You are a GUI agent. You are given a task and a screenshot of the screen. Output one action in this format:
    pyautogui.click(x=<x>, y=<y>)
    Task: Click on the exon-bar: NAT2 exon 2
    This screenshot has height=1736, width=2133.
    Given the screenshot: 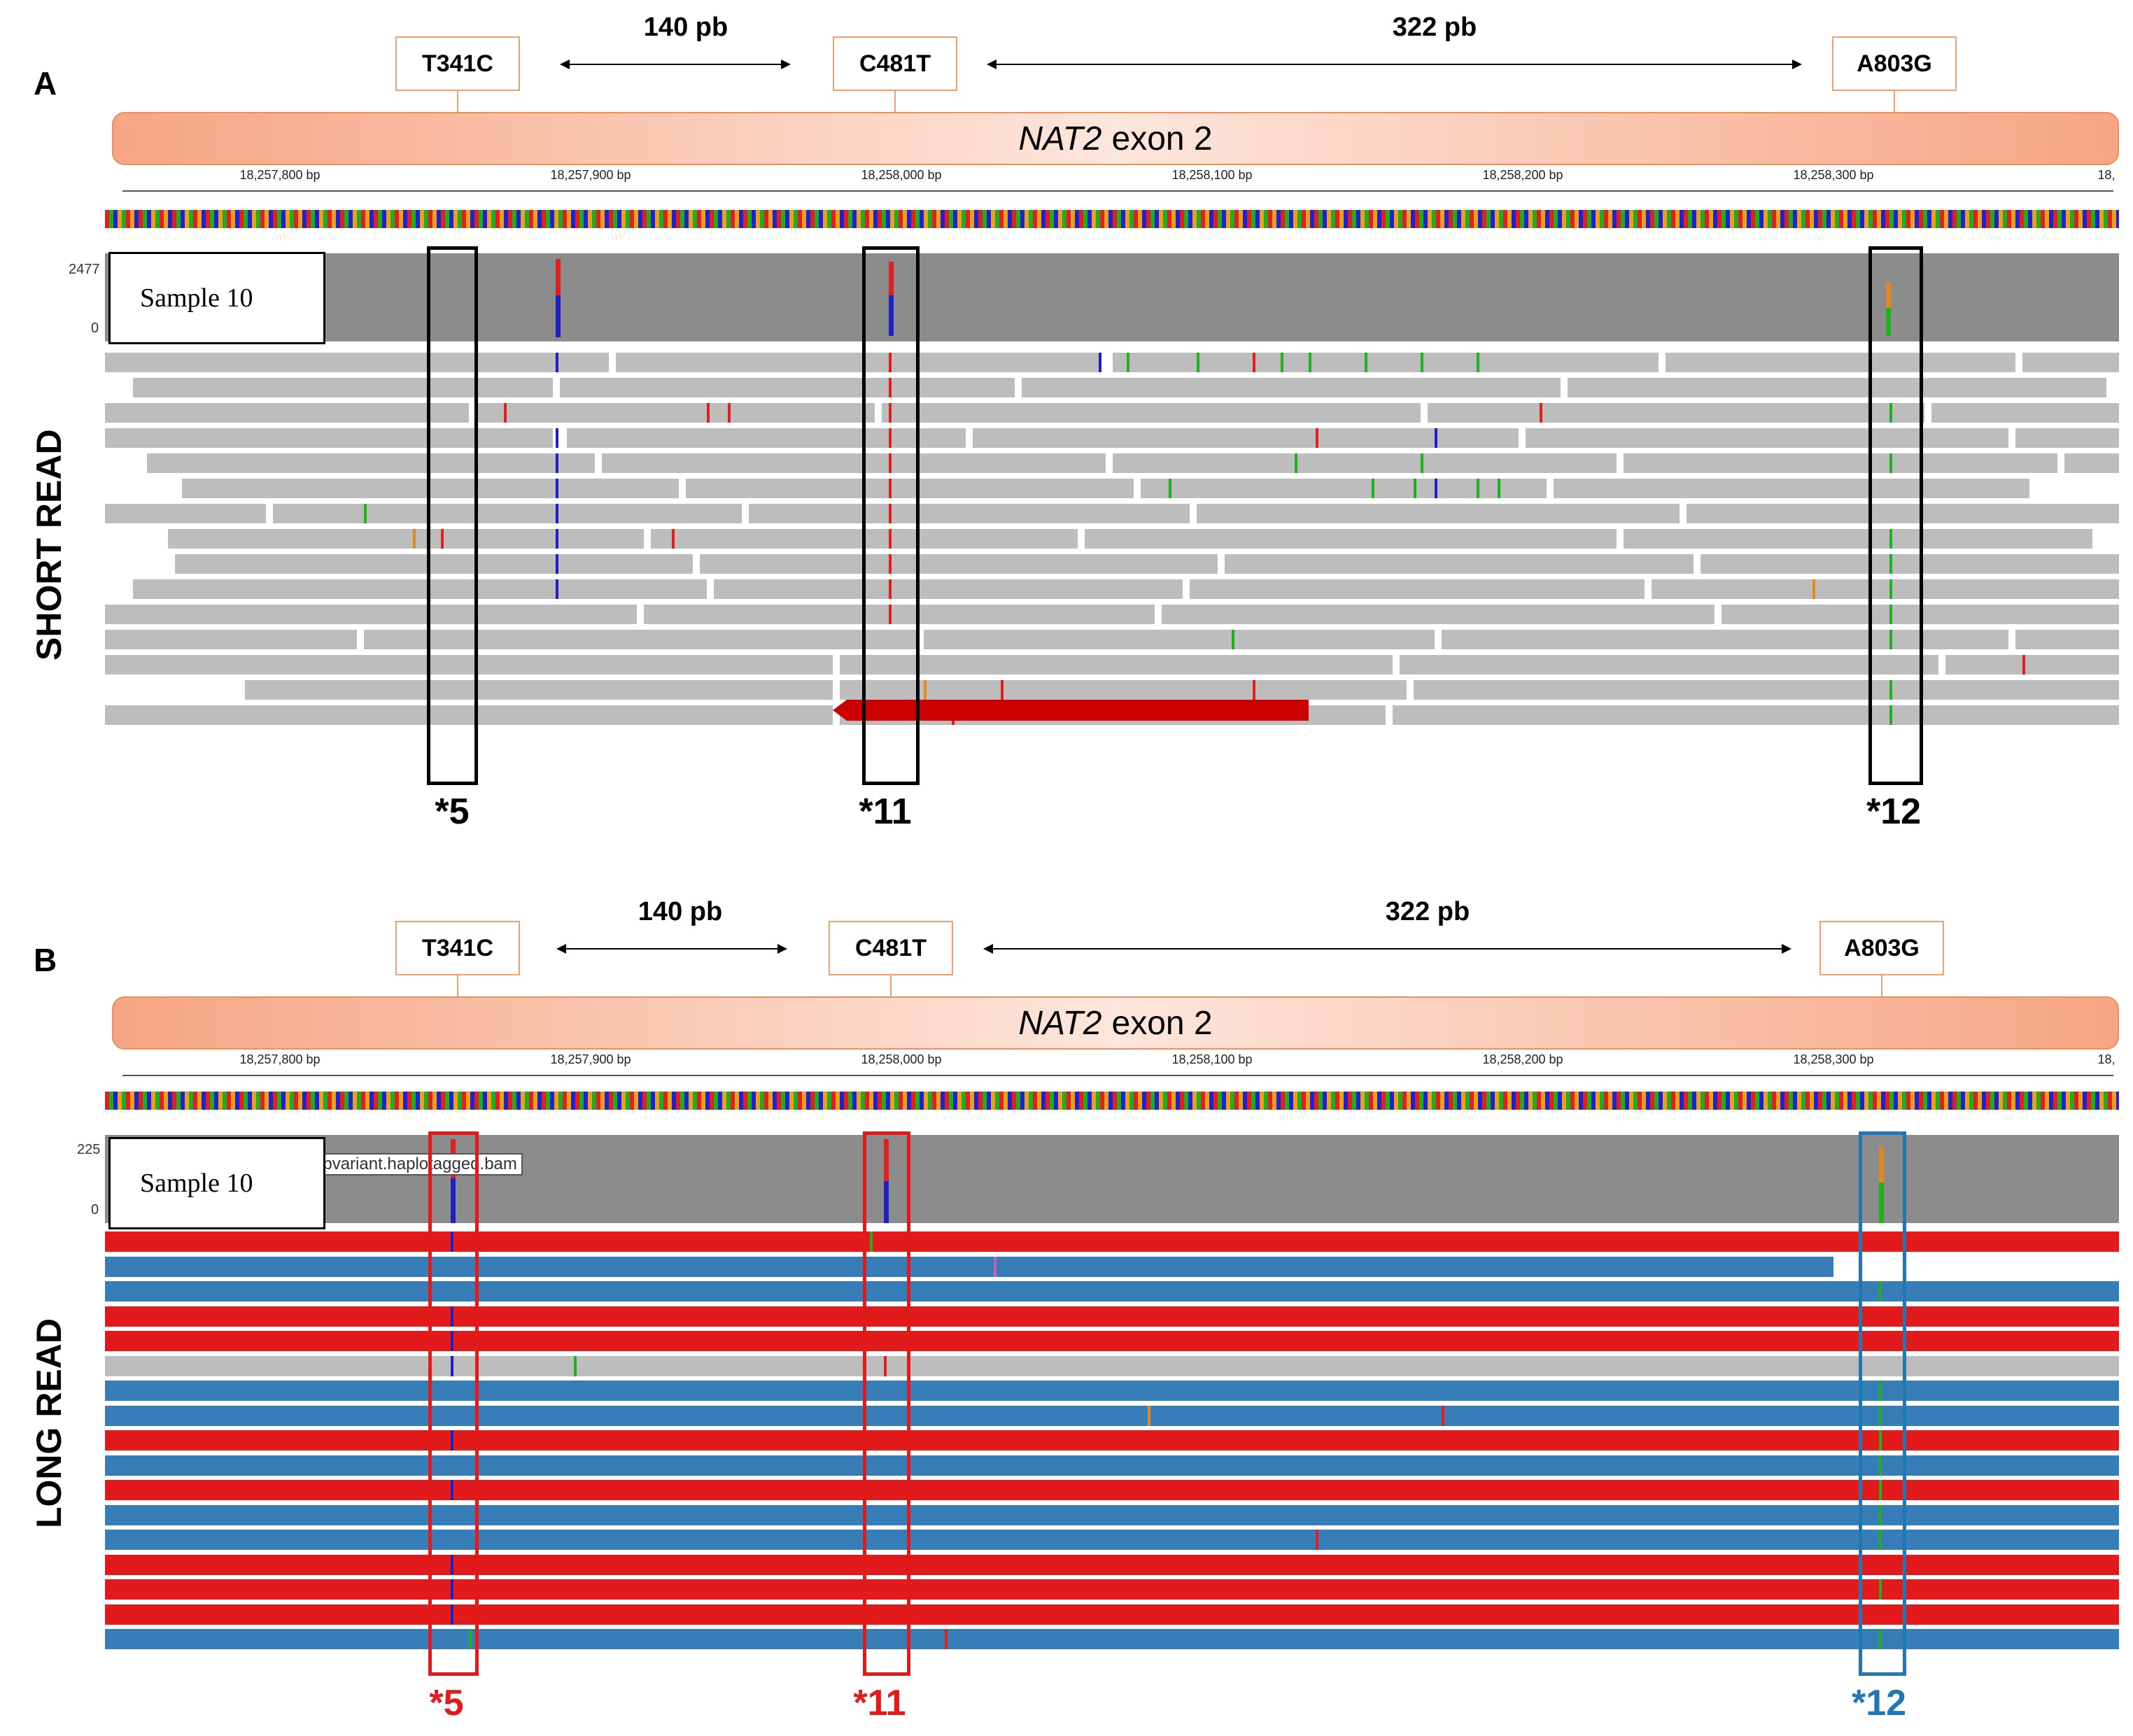 What is the action you would take?
    pyautogui.click(x=1115, y=138)
    